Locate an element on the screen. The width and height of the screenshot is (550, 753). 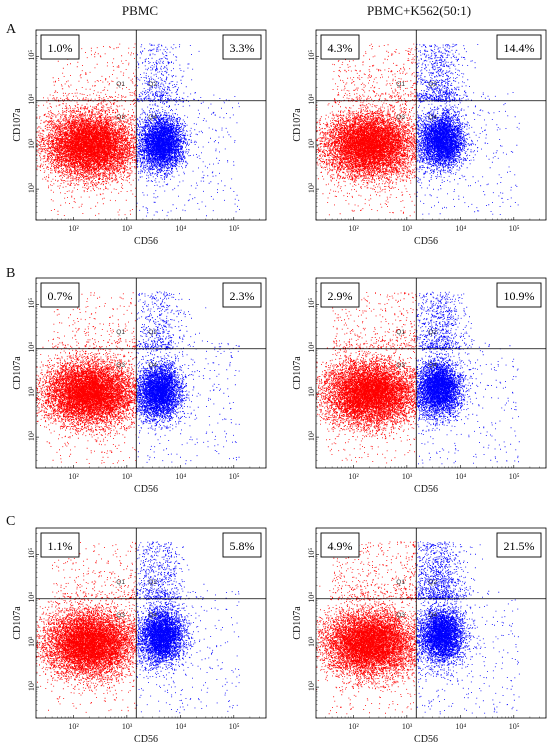
svg-text: 3.3% is located at coordinates (242, 48).